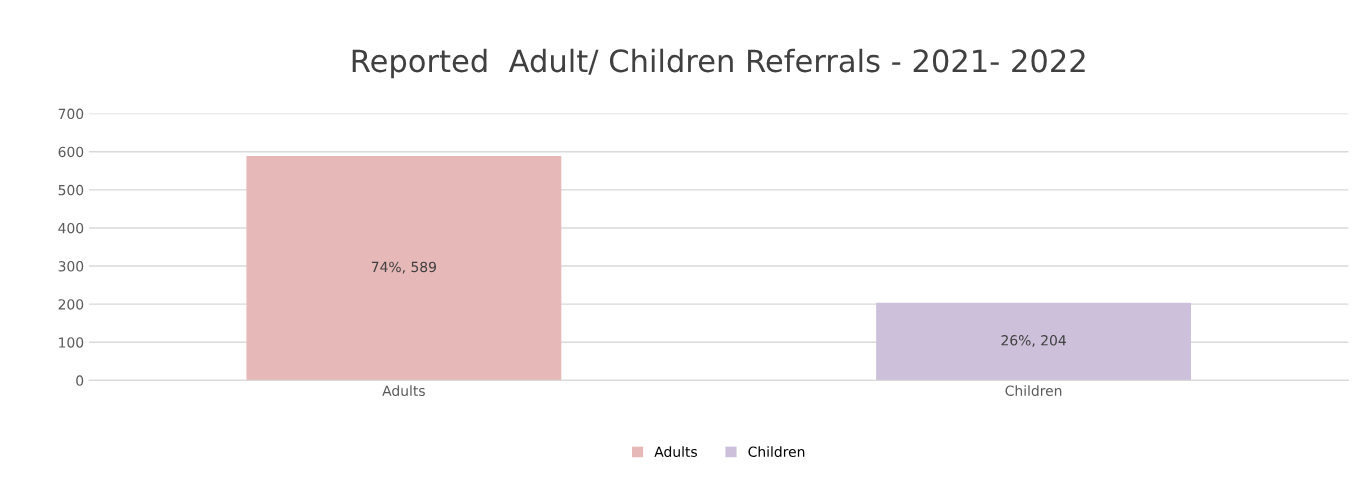 This screenshot has height=494, width=1369. Describe the element at coordinates (71, 190) in the screenshot. I see `y-tick-label: 500` at that location.